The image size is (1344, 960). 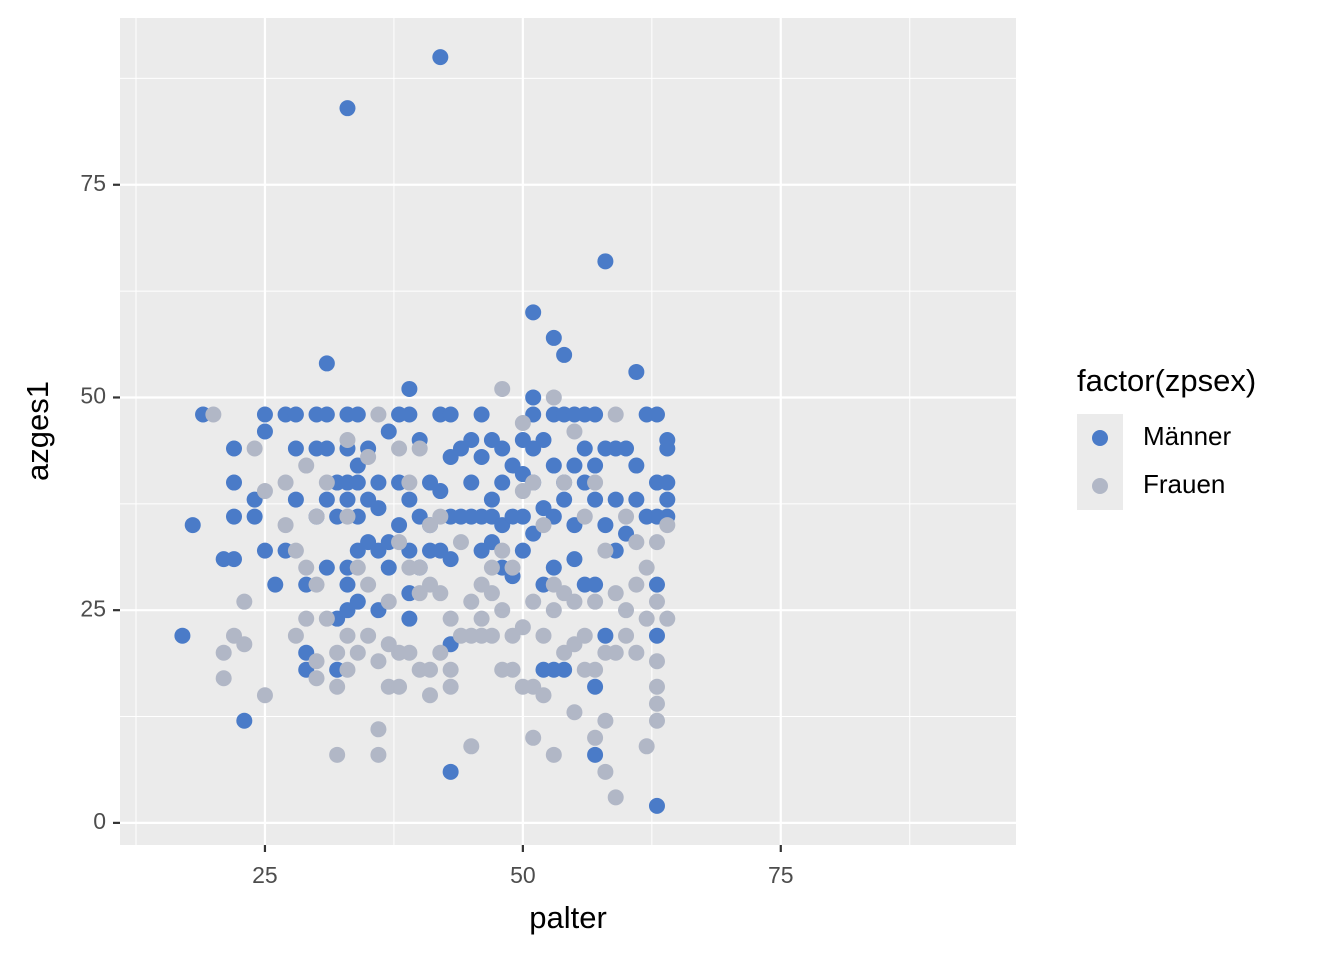 What do you see at coordinates (1184, 484) in the screenshot?
I see `legend-label: Frauen` at bounding box center [1184, 484].